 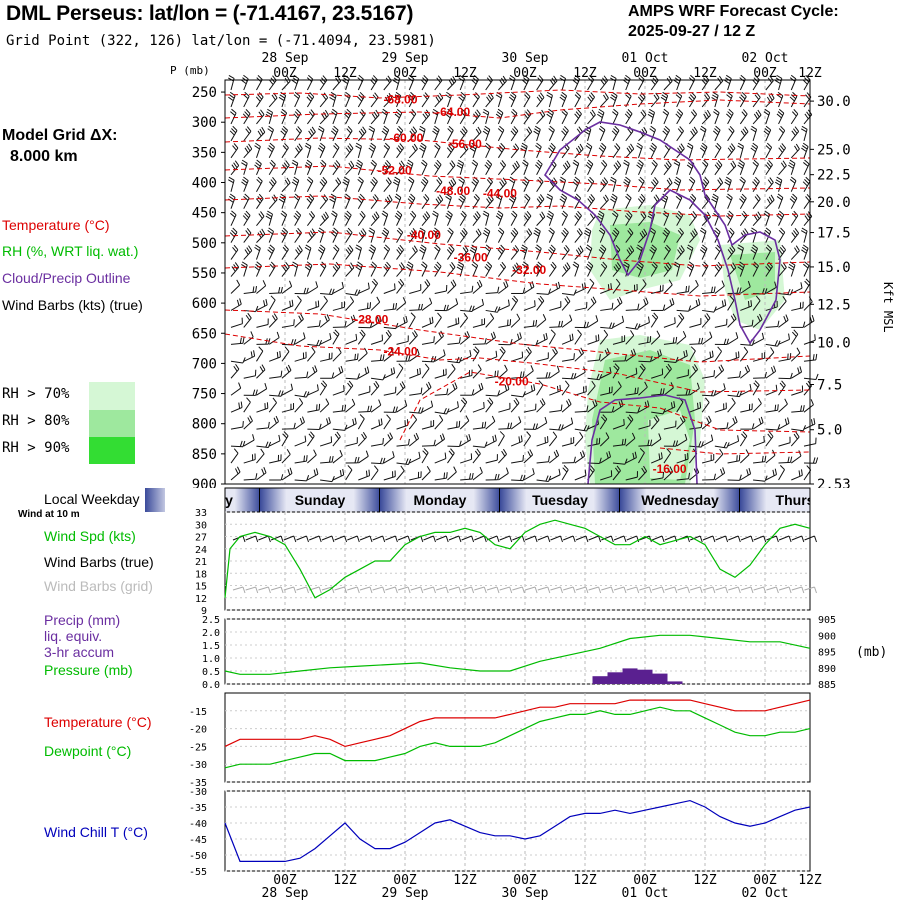 What do you see at coordinates (517, 280) in the screenshot?
I see `temperature-contour` at bounding box center [517, 280].